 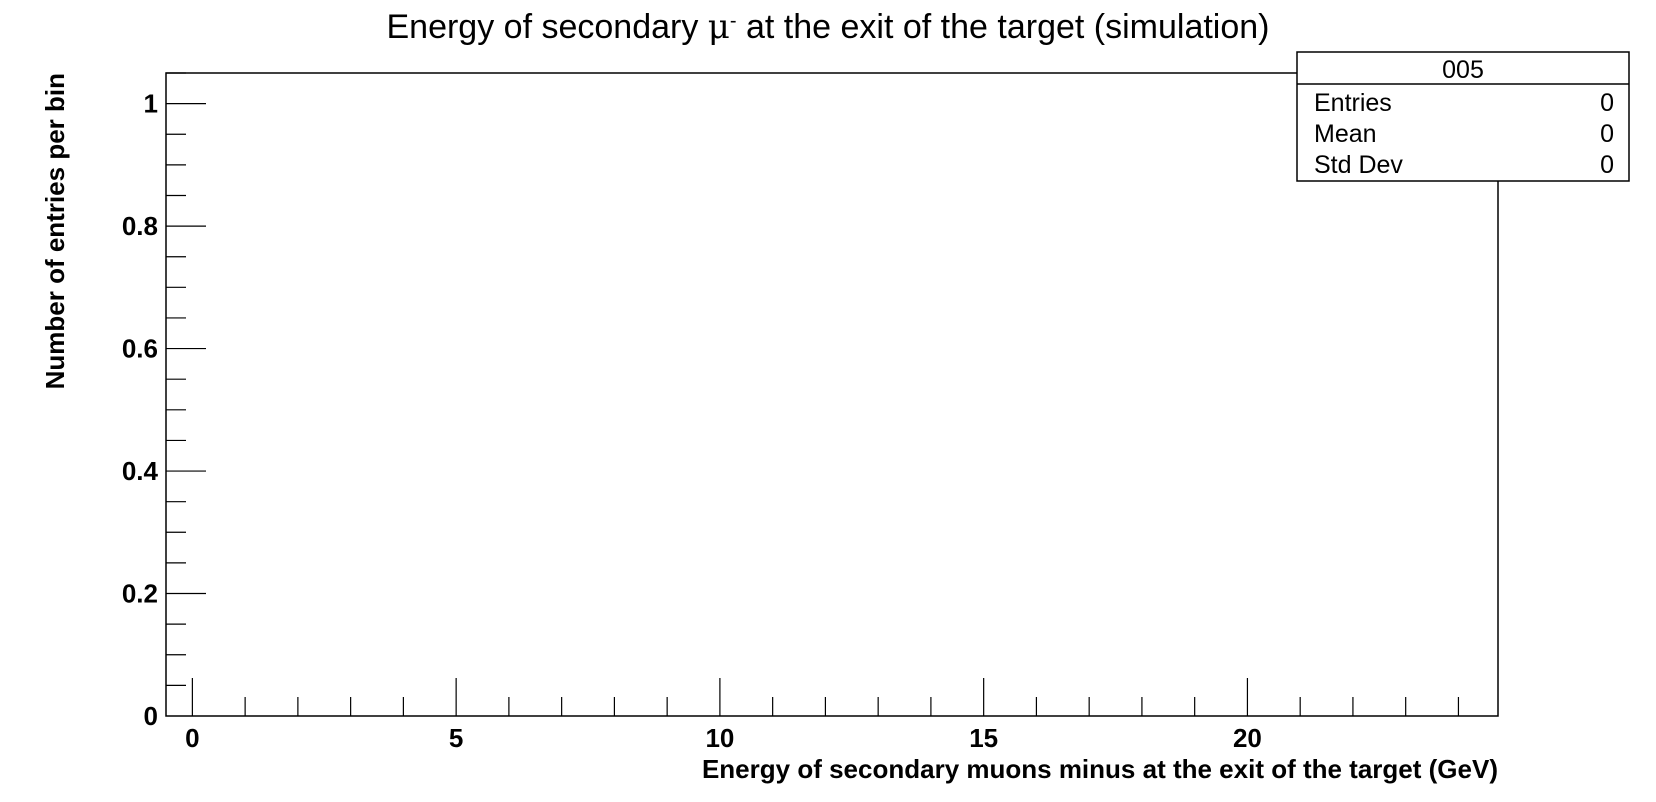 I want to click on stats-mean-label: Mean, so click(x=1345, y=134).